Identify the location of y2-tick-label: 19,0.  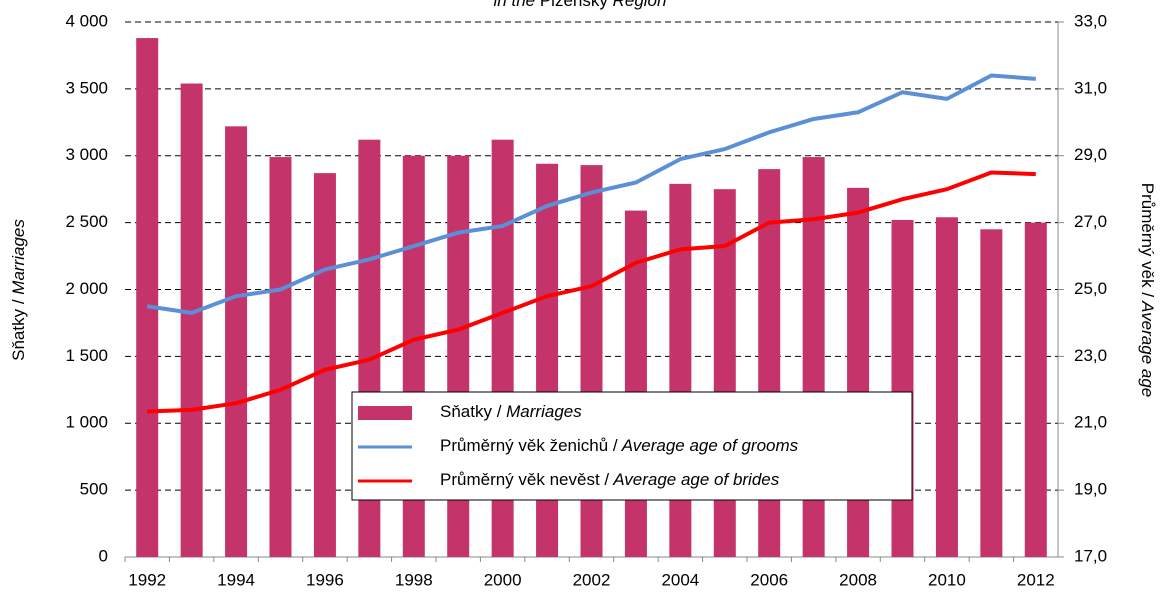
(1090, 489).